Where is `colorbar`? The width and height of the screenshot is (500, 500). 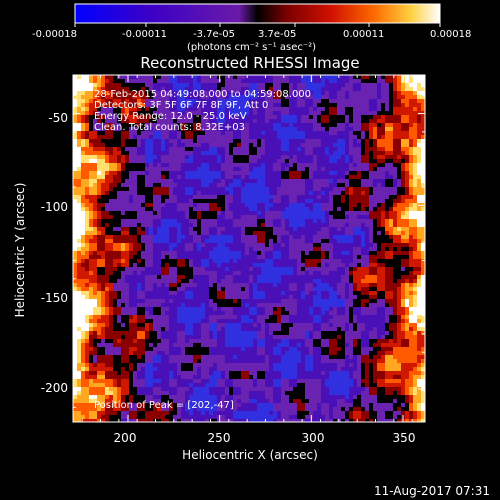 colorbar is located at coordinates (257, 13).